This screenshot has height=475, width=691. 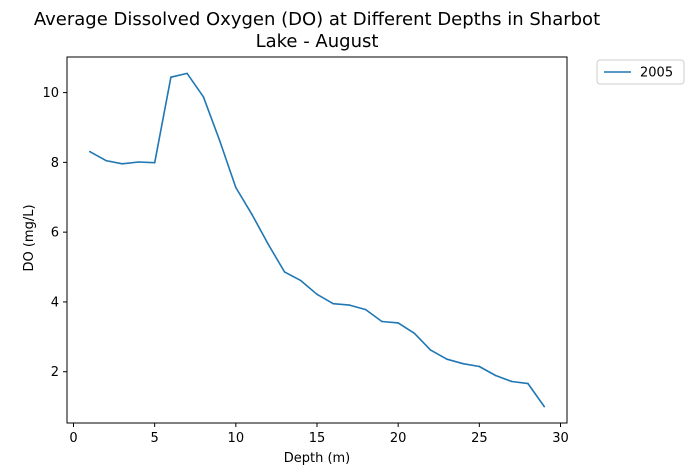 What do you see at coordinates (317, 41) in the screenshot?
I see `chart-title-line-2: Lake - August` at bounding box center [317, 41].